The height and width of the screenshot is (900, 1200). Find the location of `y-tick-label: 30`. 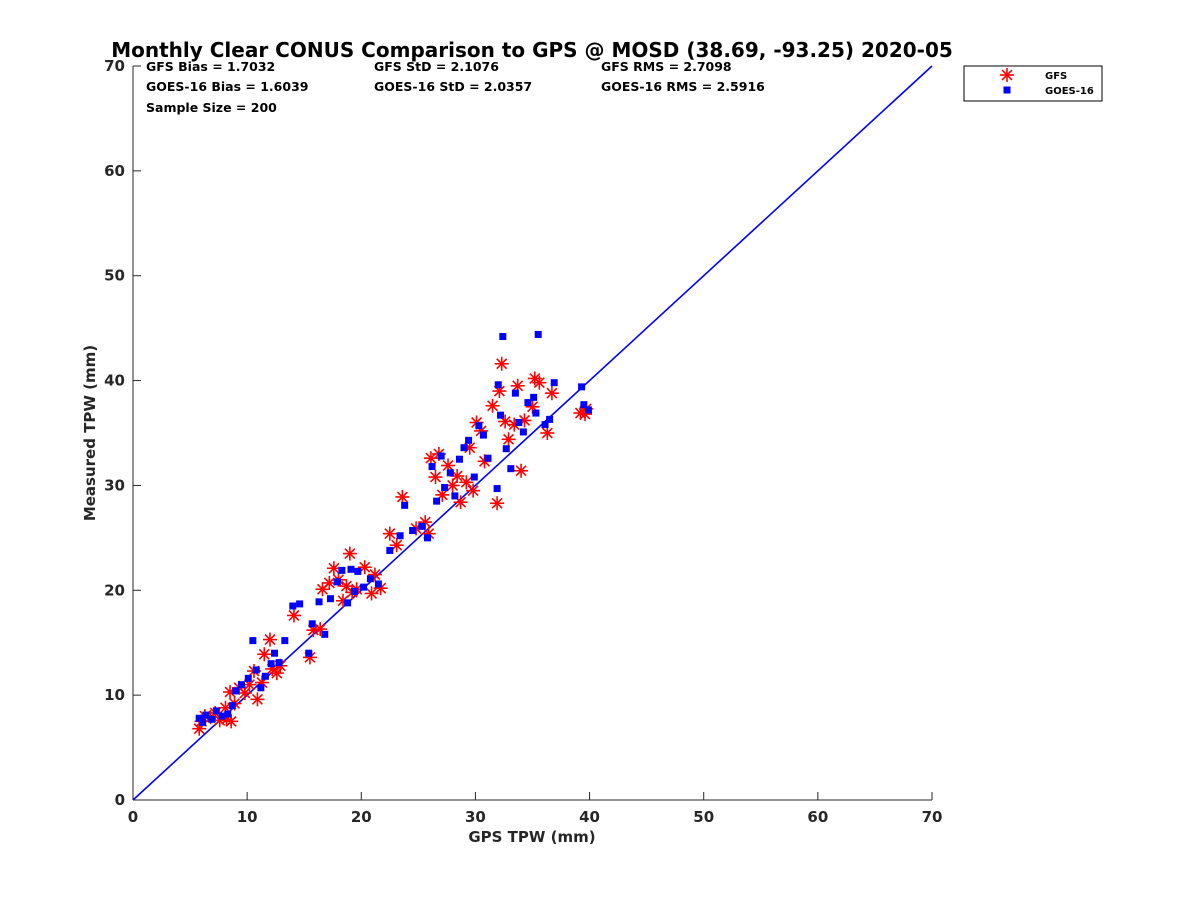

y-tick-label: 30 is located at coordinates (114, 485).